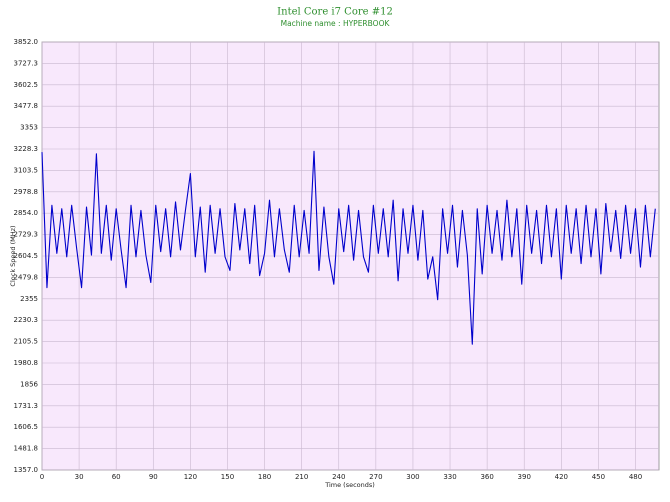 This screenshot has height=502, width=670. What do you see at coordinates (26, 106) in the screenshot?
I see `y-tick-label: 3477.8` at bounding box center [26, 106].